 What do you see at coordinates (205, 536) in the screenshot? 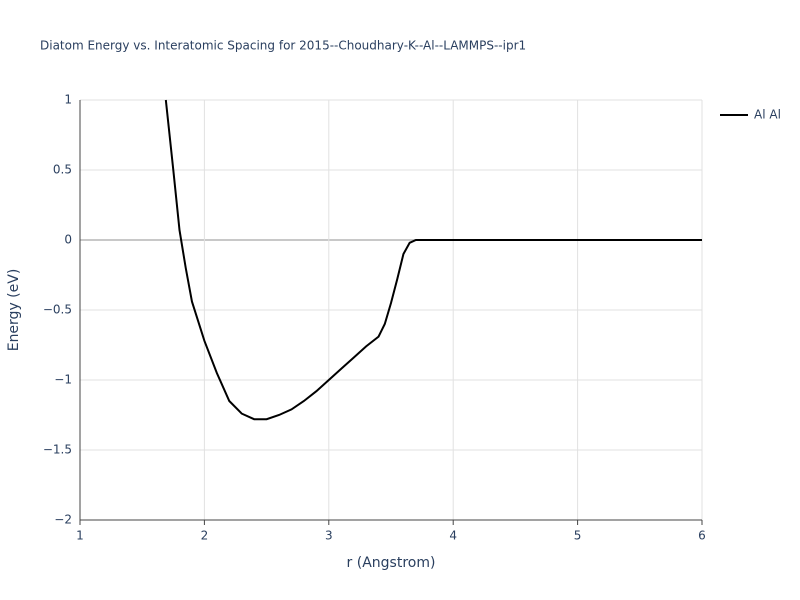
I see `x-tick-label: 2` at bounding box center [205, 536].